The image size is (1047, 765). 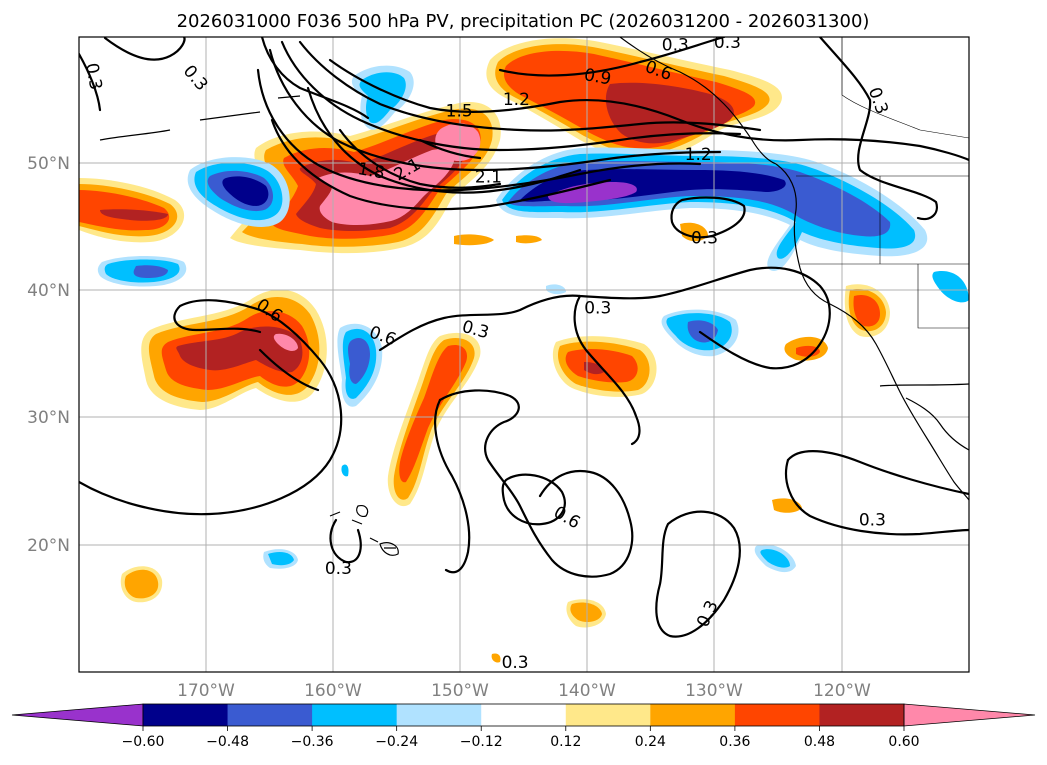 What do you see at coordinates (333, 691) in the screenshot?
I see `lon-tick-label: 160°W` at bounding box center [333, 691].